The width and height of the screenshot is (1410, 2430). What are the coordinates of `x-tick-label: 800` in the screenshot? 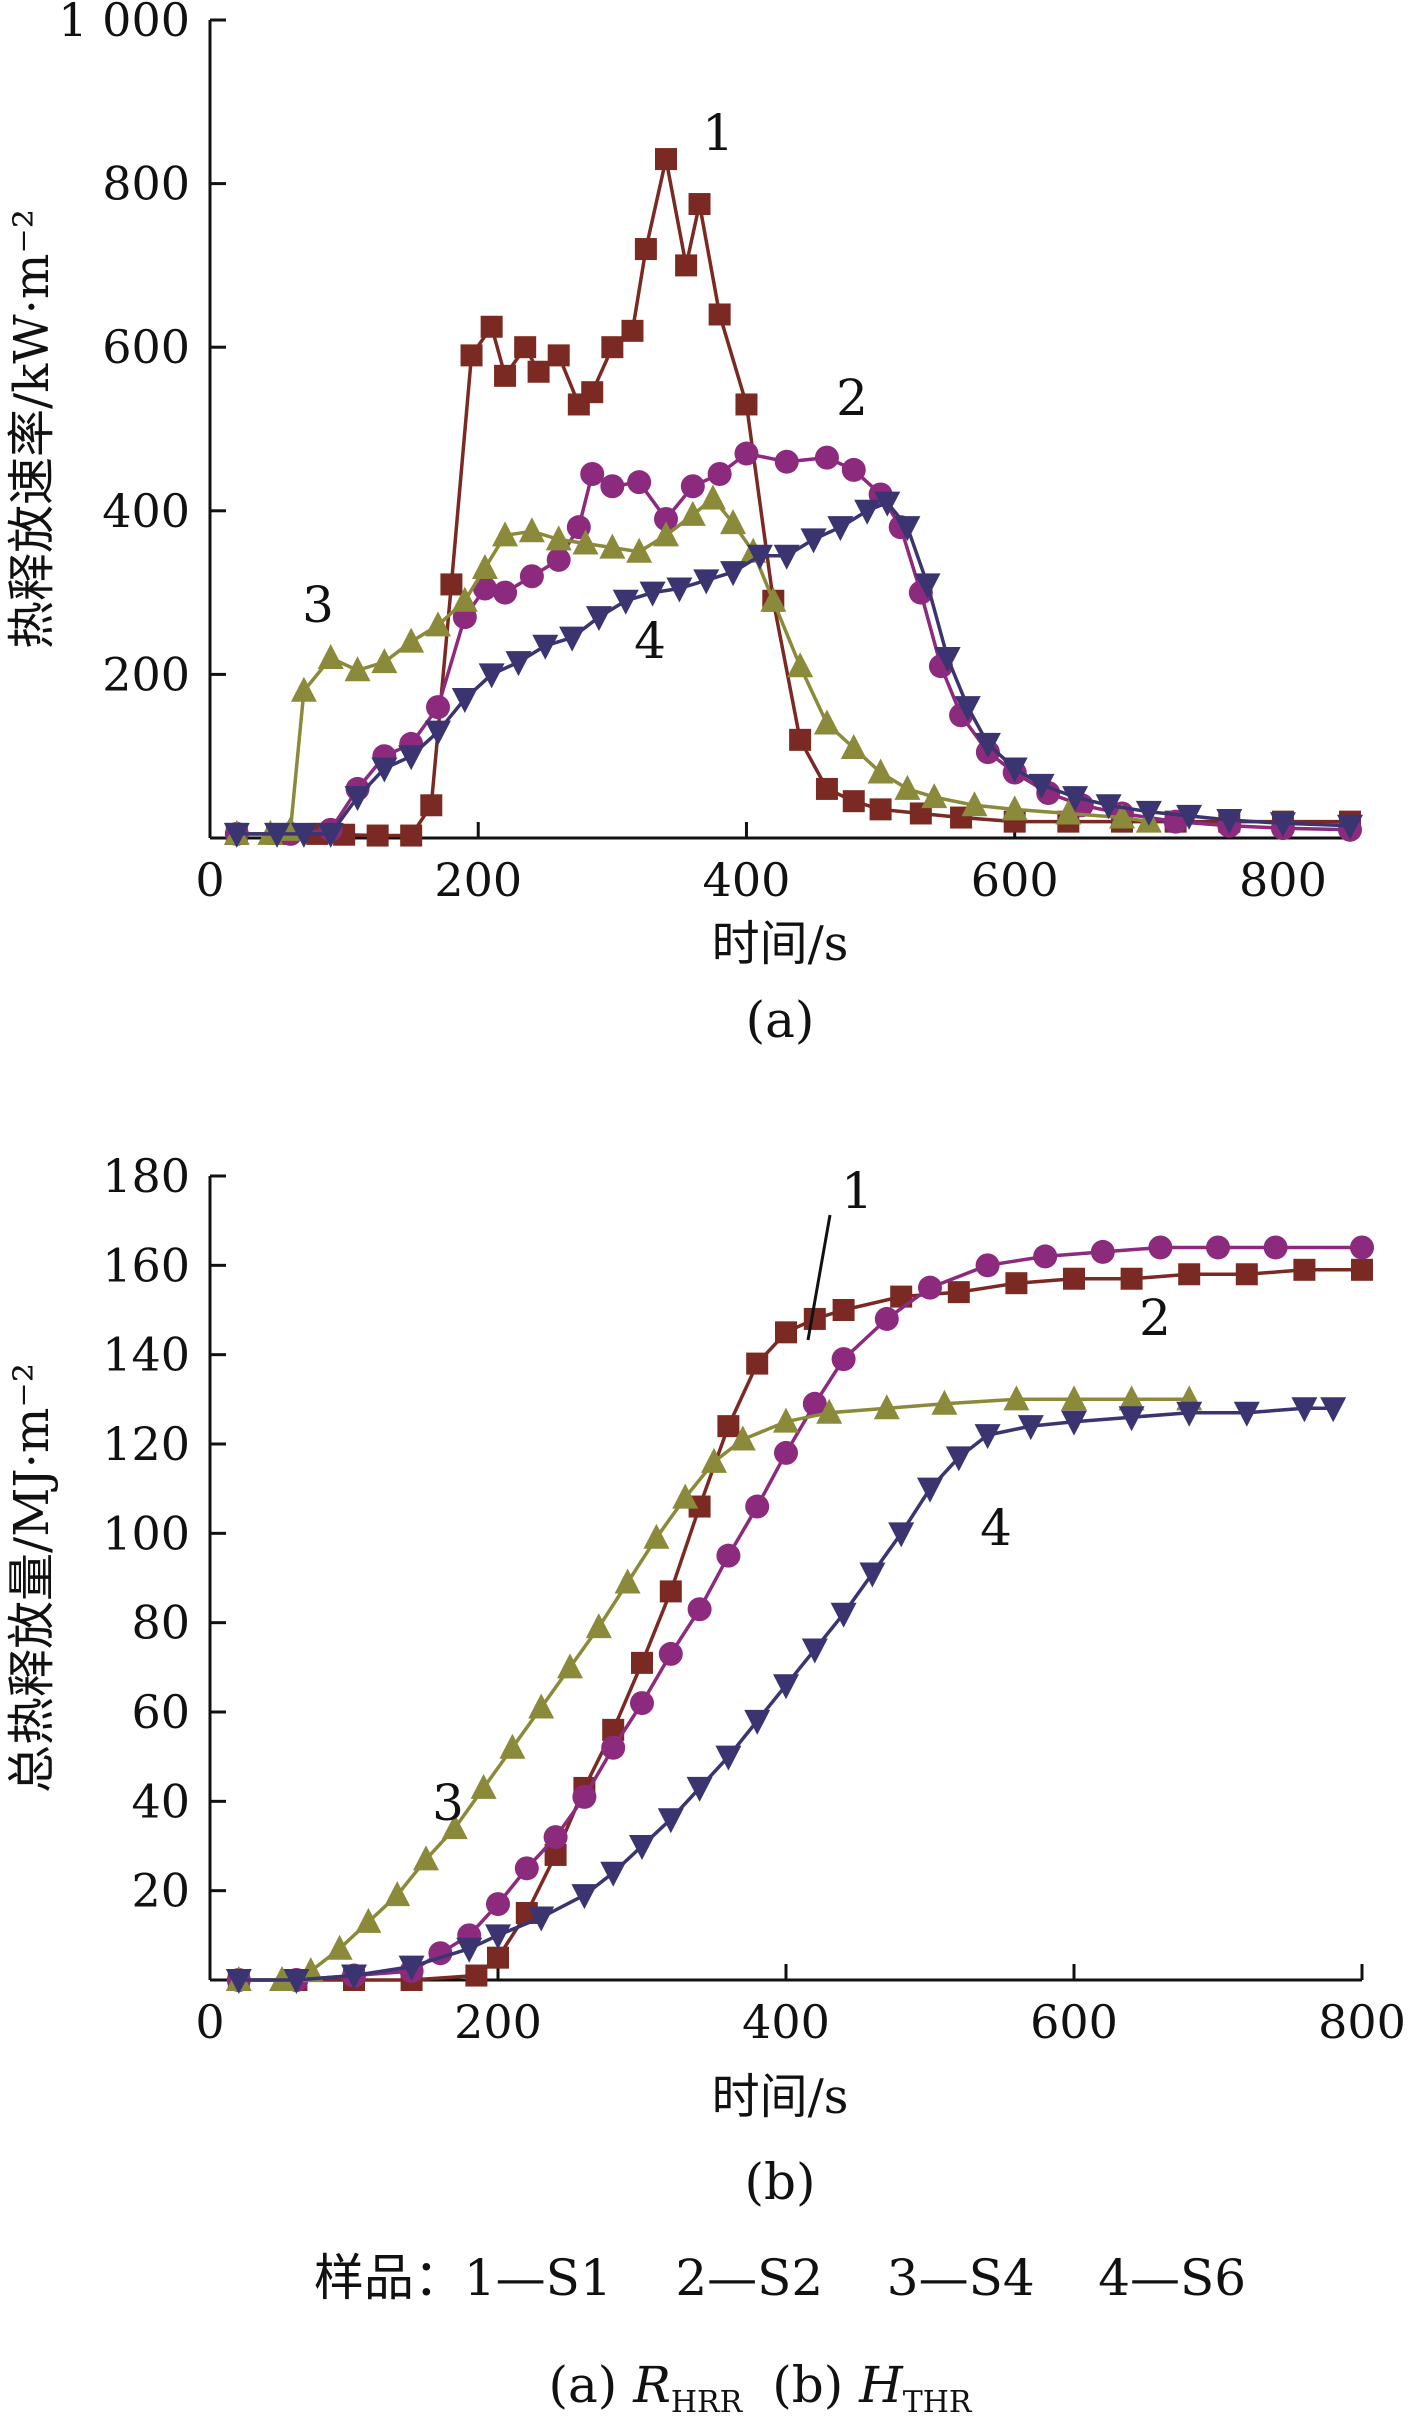 It's located at (1362, 2022).